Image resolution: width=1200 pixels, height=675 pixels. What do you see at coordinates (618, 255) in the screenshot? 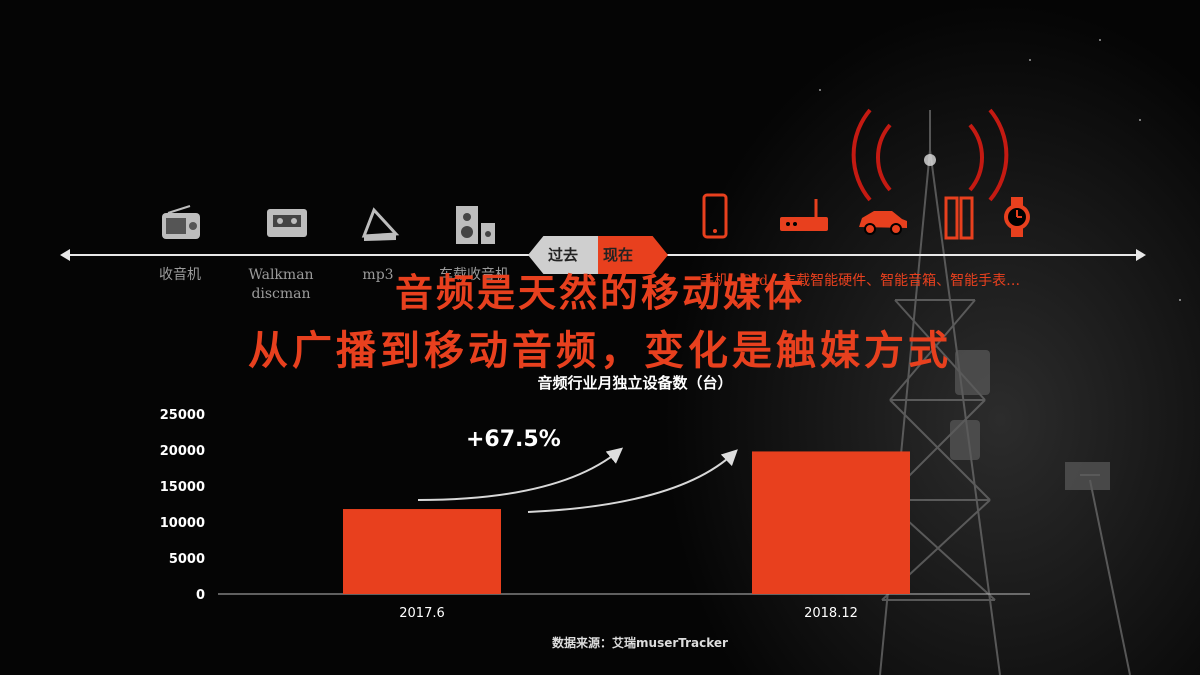
I see `now-label: 现在` at bounding box center [618, 255].